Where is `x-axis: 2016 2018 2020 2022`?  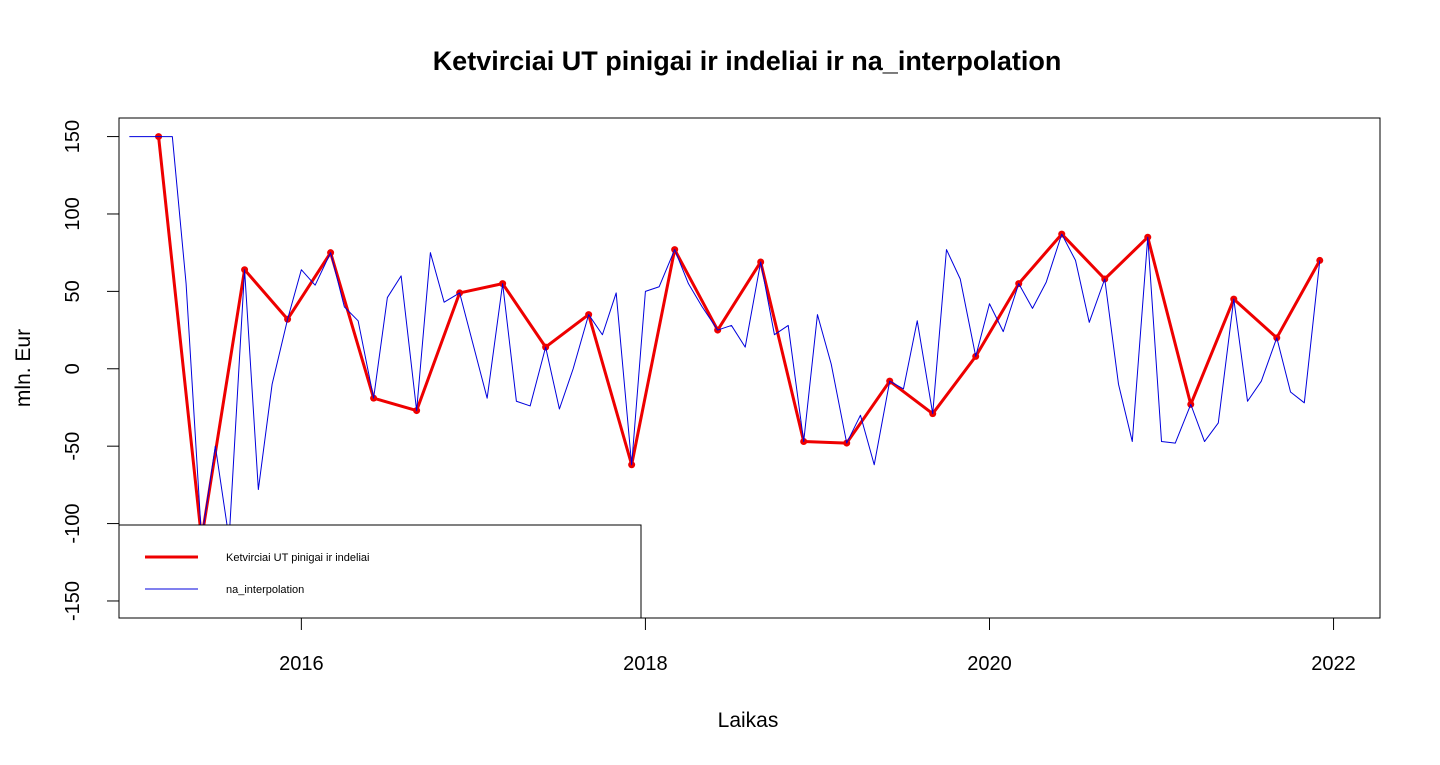
x-axis: 2016 2018 2020 2022 is located at coordinates (817, 646).